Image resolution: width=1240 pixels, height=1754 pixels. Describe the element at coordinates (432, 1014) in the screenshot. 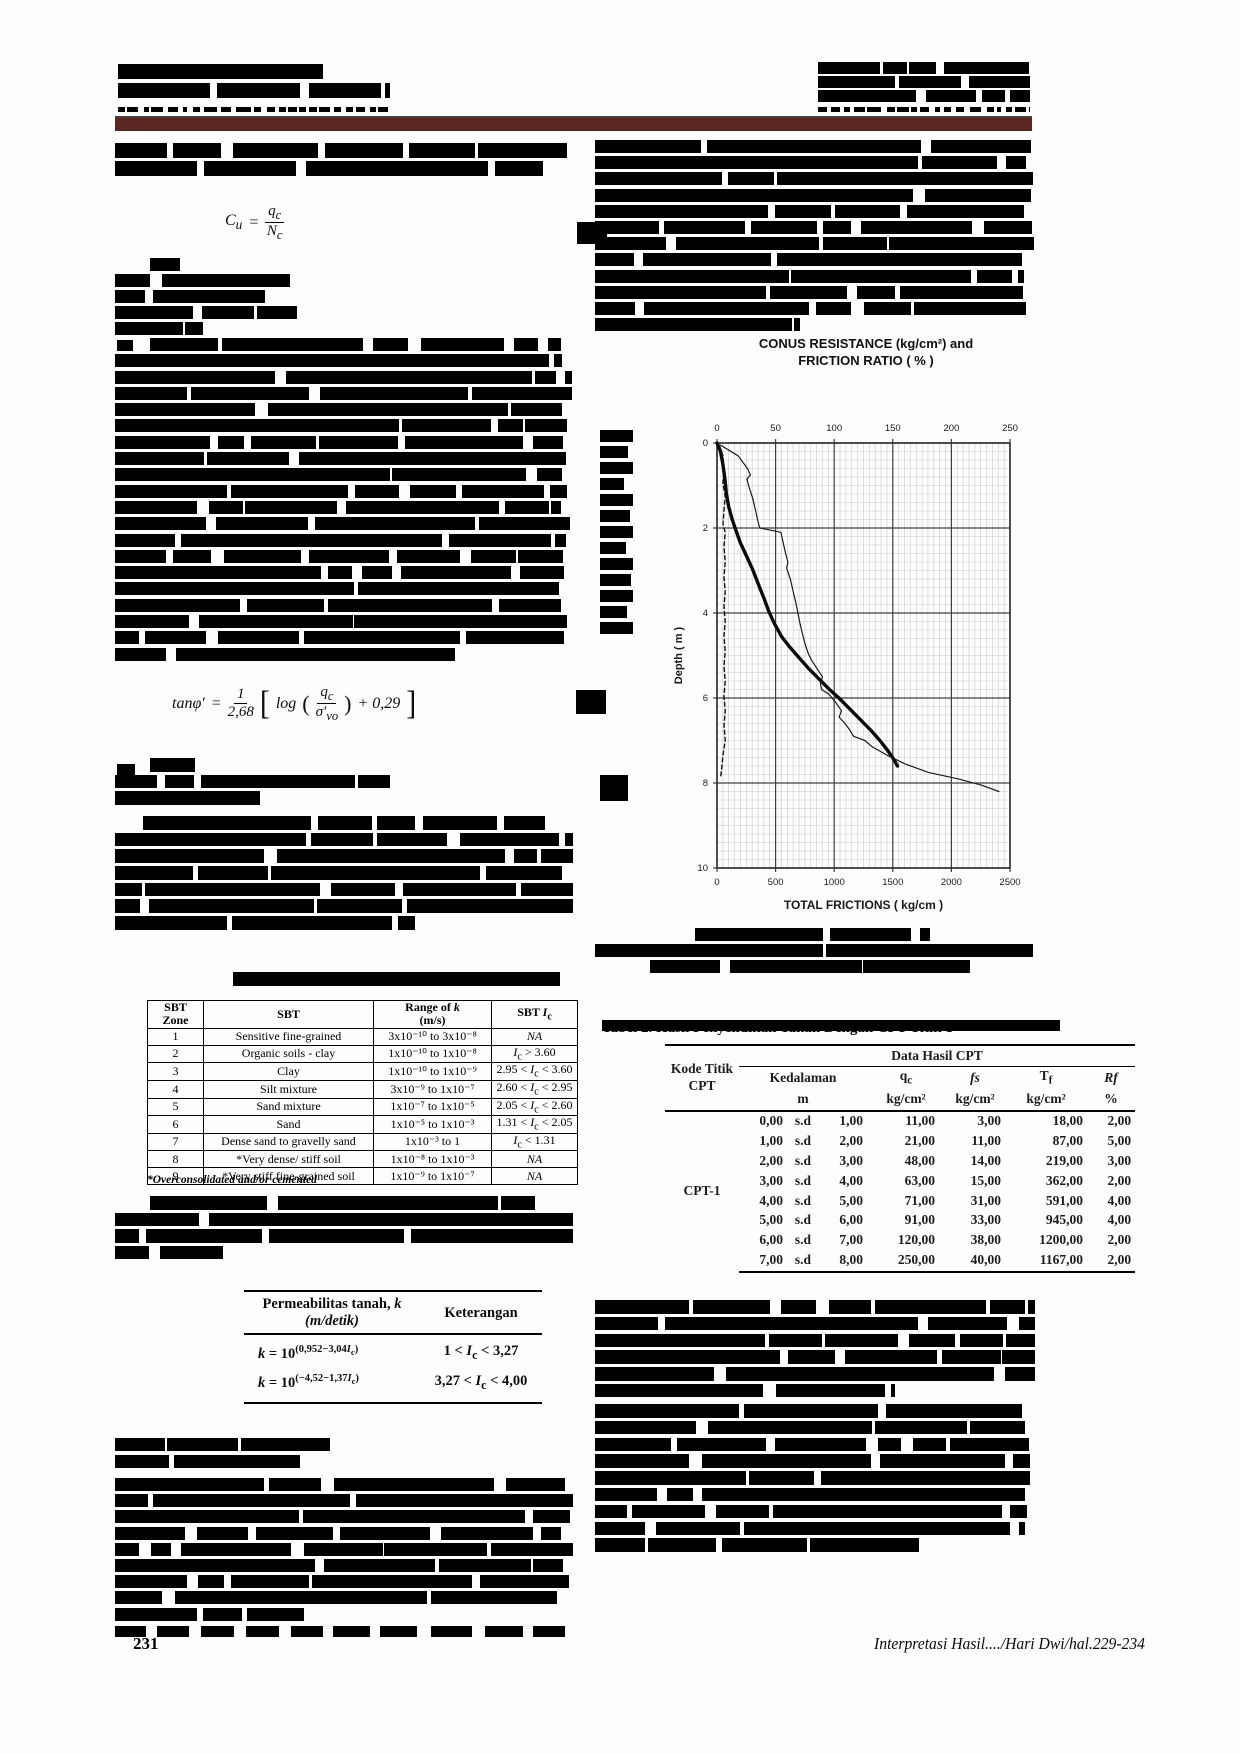

I see `sbt-col-header: Range of k (m/s)` at that location.